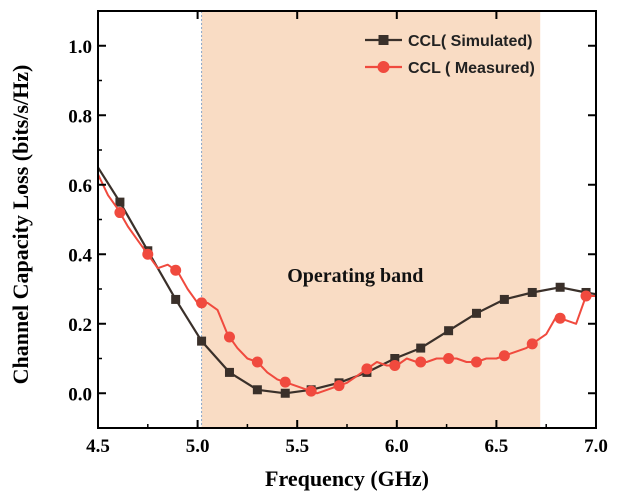 This screenshot has width=623, height=496. I want to click on x-tick-label: 4.5, so click(98, 446).